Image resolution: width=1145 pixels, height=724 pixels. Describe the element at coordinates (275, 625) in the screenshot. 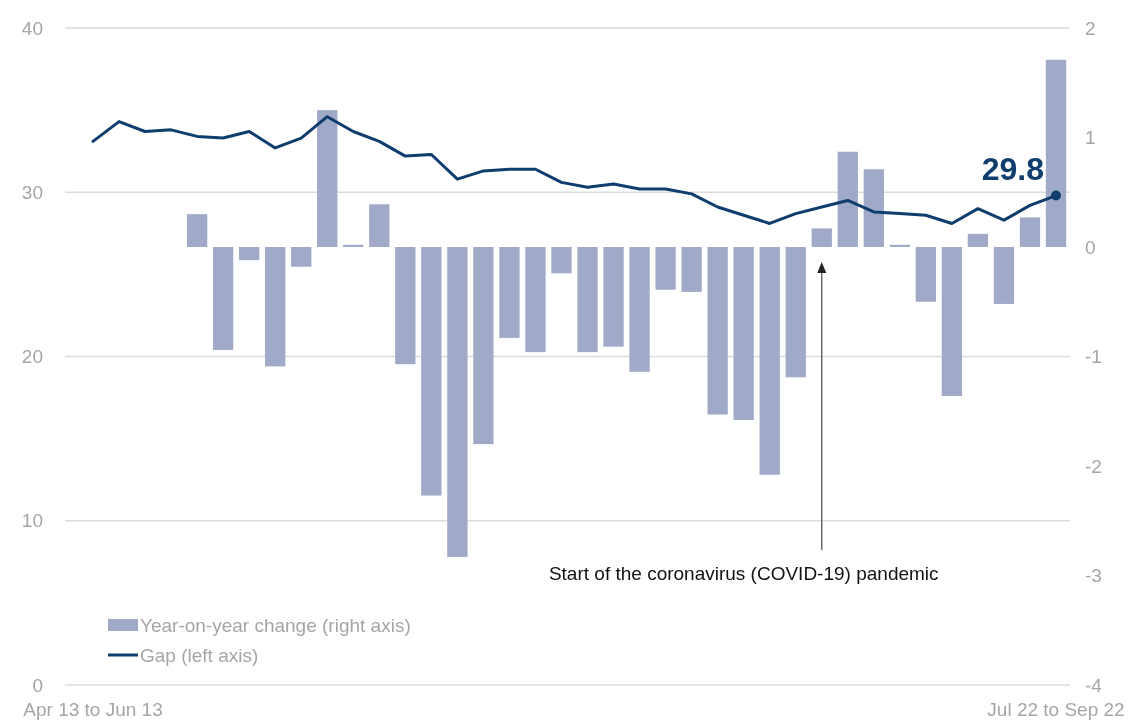

I see `legend-label: Year-on-year change (right axis)` at that location.